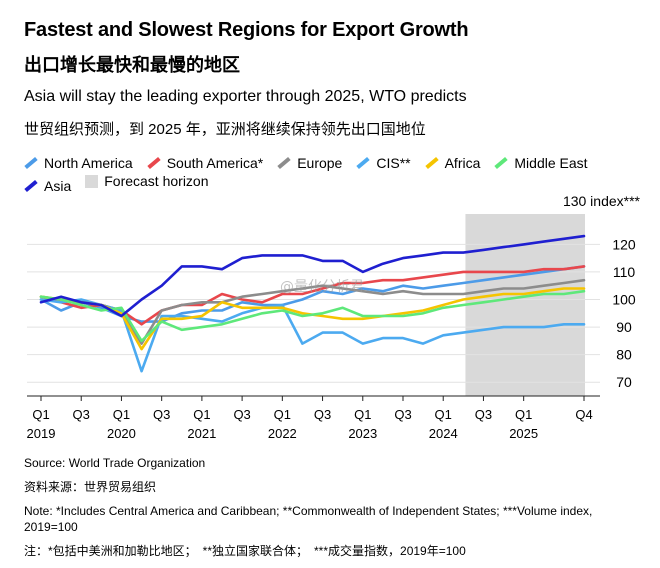 The image size is (660, 568). Describe the element at coordinates (624, 244) in the screenshot. I see `y-tick-label: 120` at that location.